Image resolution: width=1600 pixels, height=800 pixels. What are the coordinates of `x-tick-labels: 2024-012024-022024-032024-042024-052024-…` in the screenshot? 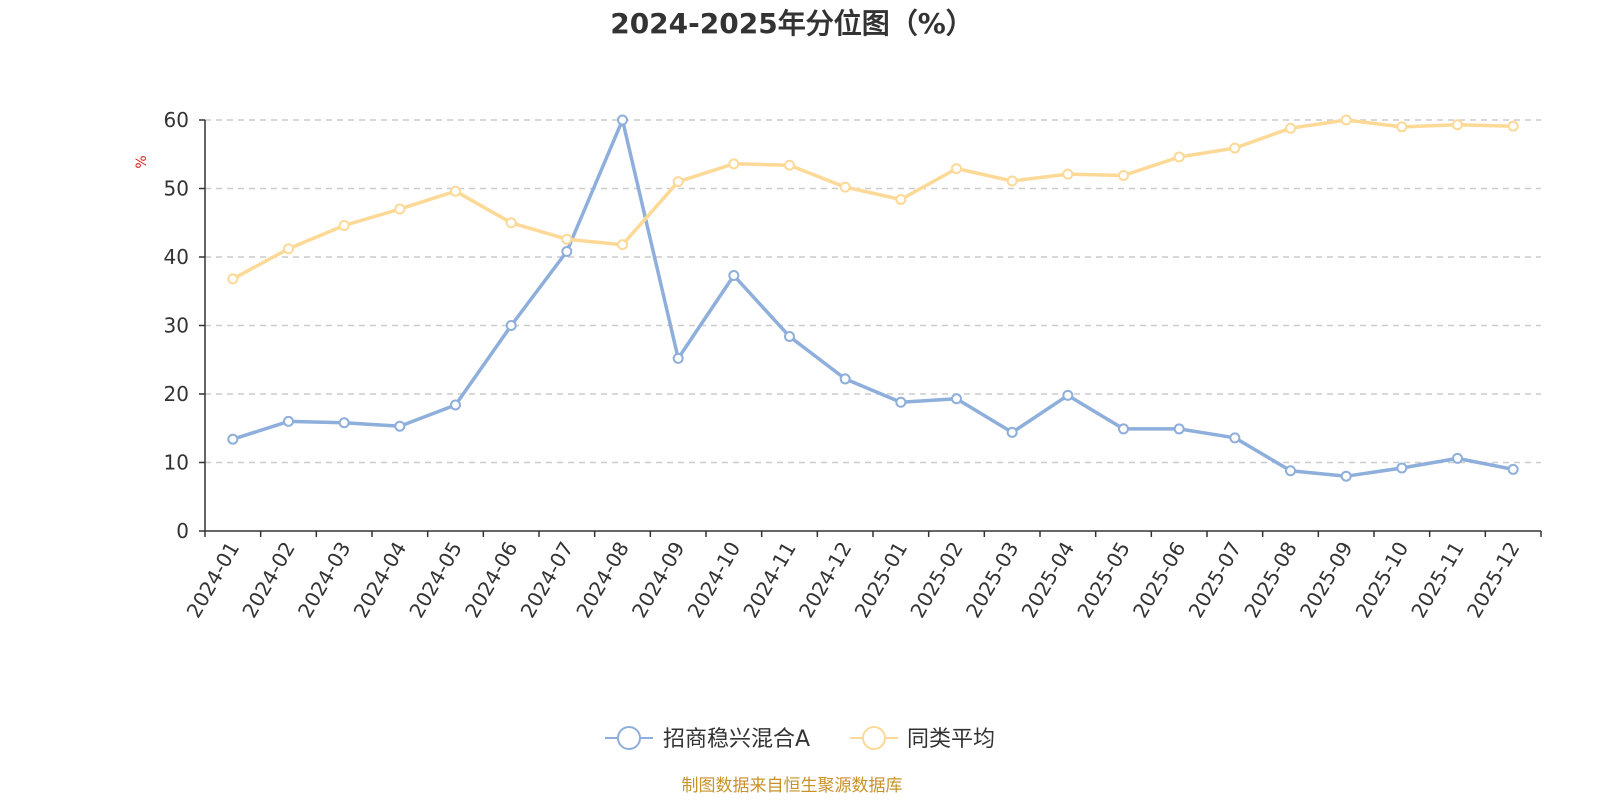 It's located at (862, 576).